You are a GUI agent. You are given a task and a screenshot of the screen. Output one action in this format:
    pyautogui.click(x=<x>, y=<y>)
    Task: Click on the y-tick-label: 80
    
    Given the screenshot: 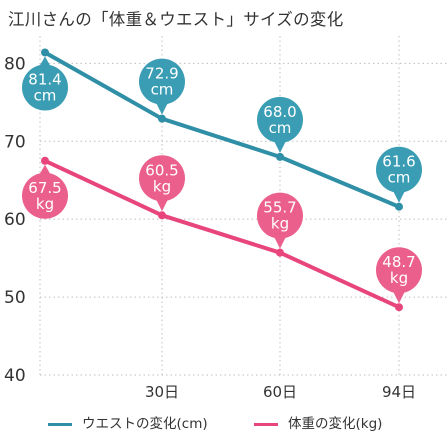 What is the action you would take?
    pyautogui.click(x=15, y=64)
    